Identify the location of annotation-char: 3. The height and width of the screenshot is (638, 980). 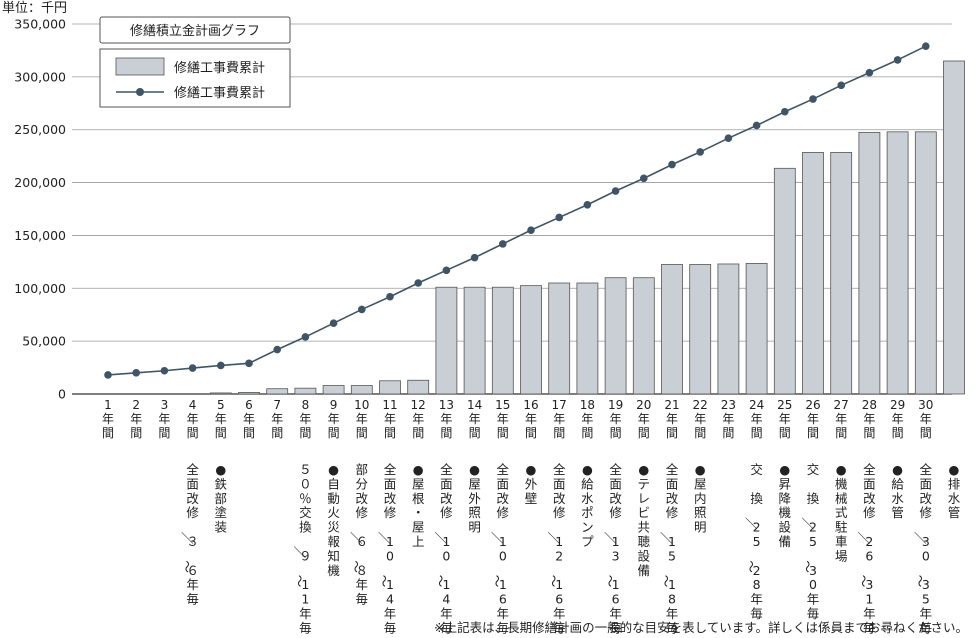
(616, 555).